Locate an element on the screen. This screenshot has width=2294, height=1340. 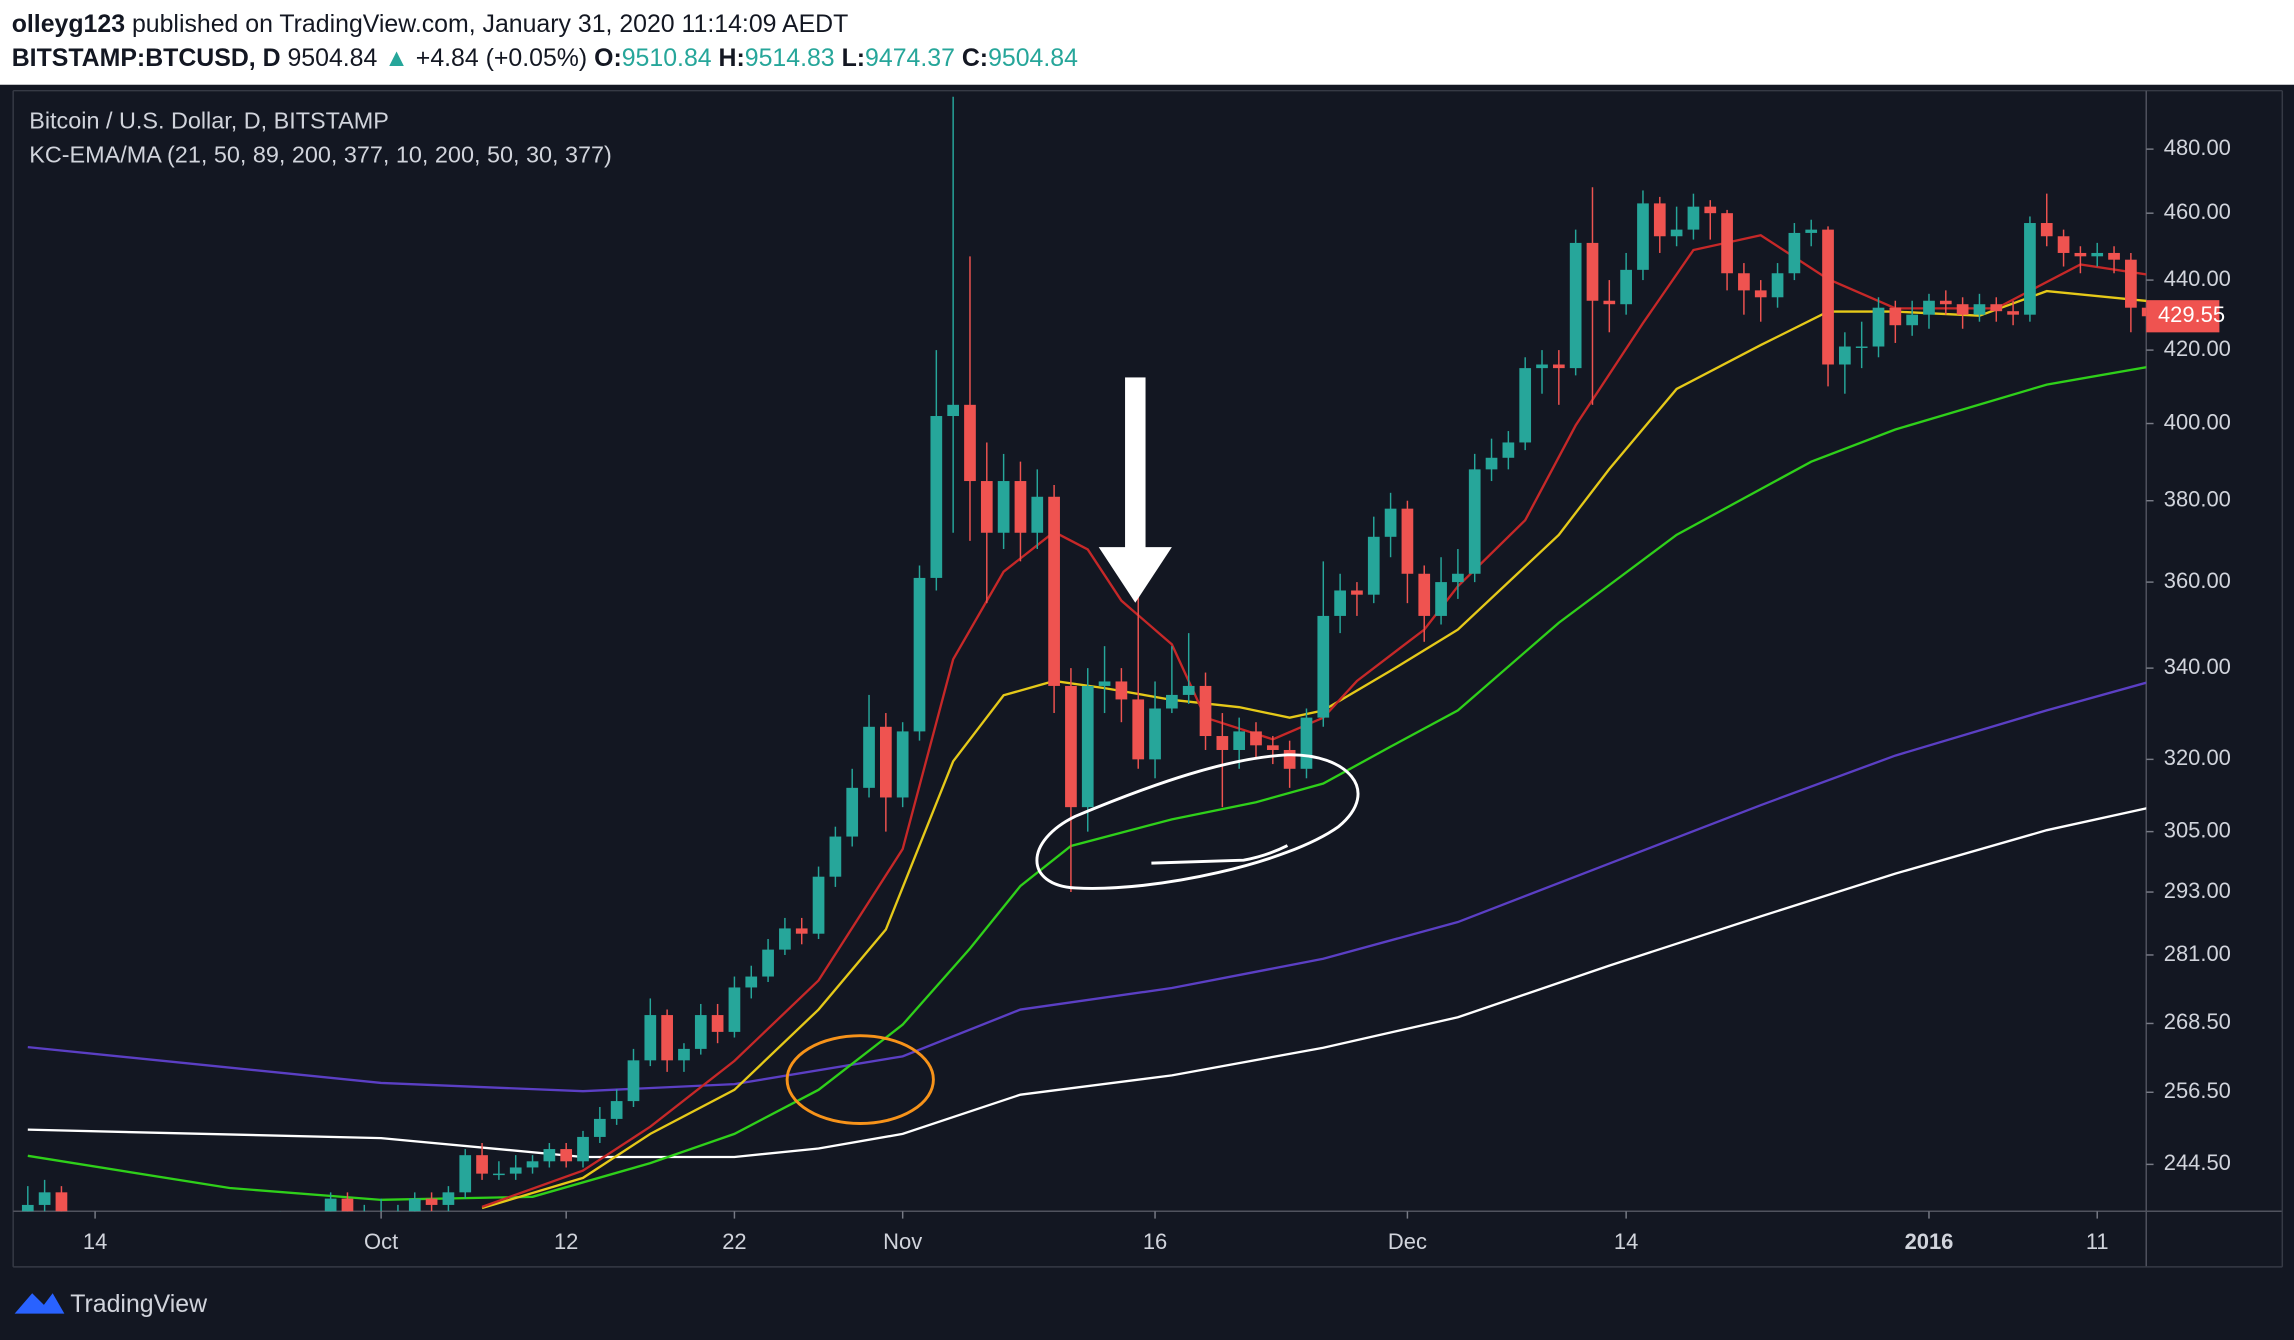
high-label: H: is located at coordinates (732, 58).